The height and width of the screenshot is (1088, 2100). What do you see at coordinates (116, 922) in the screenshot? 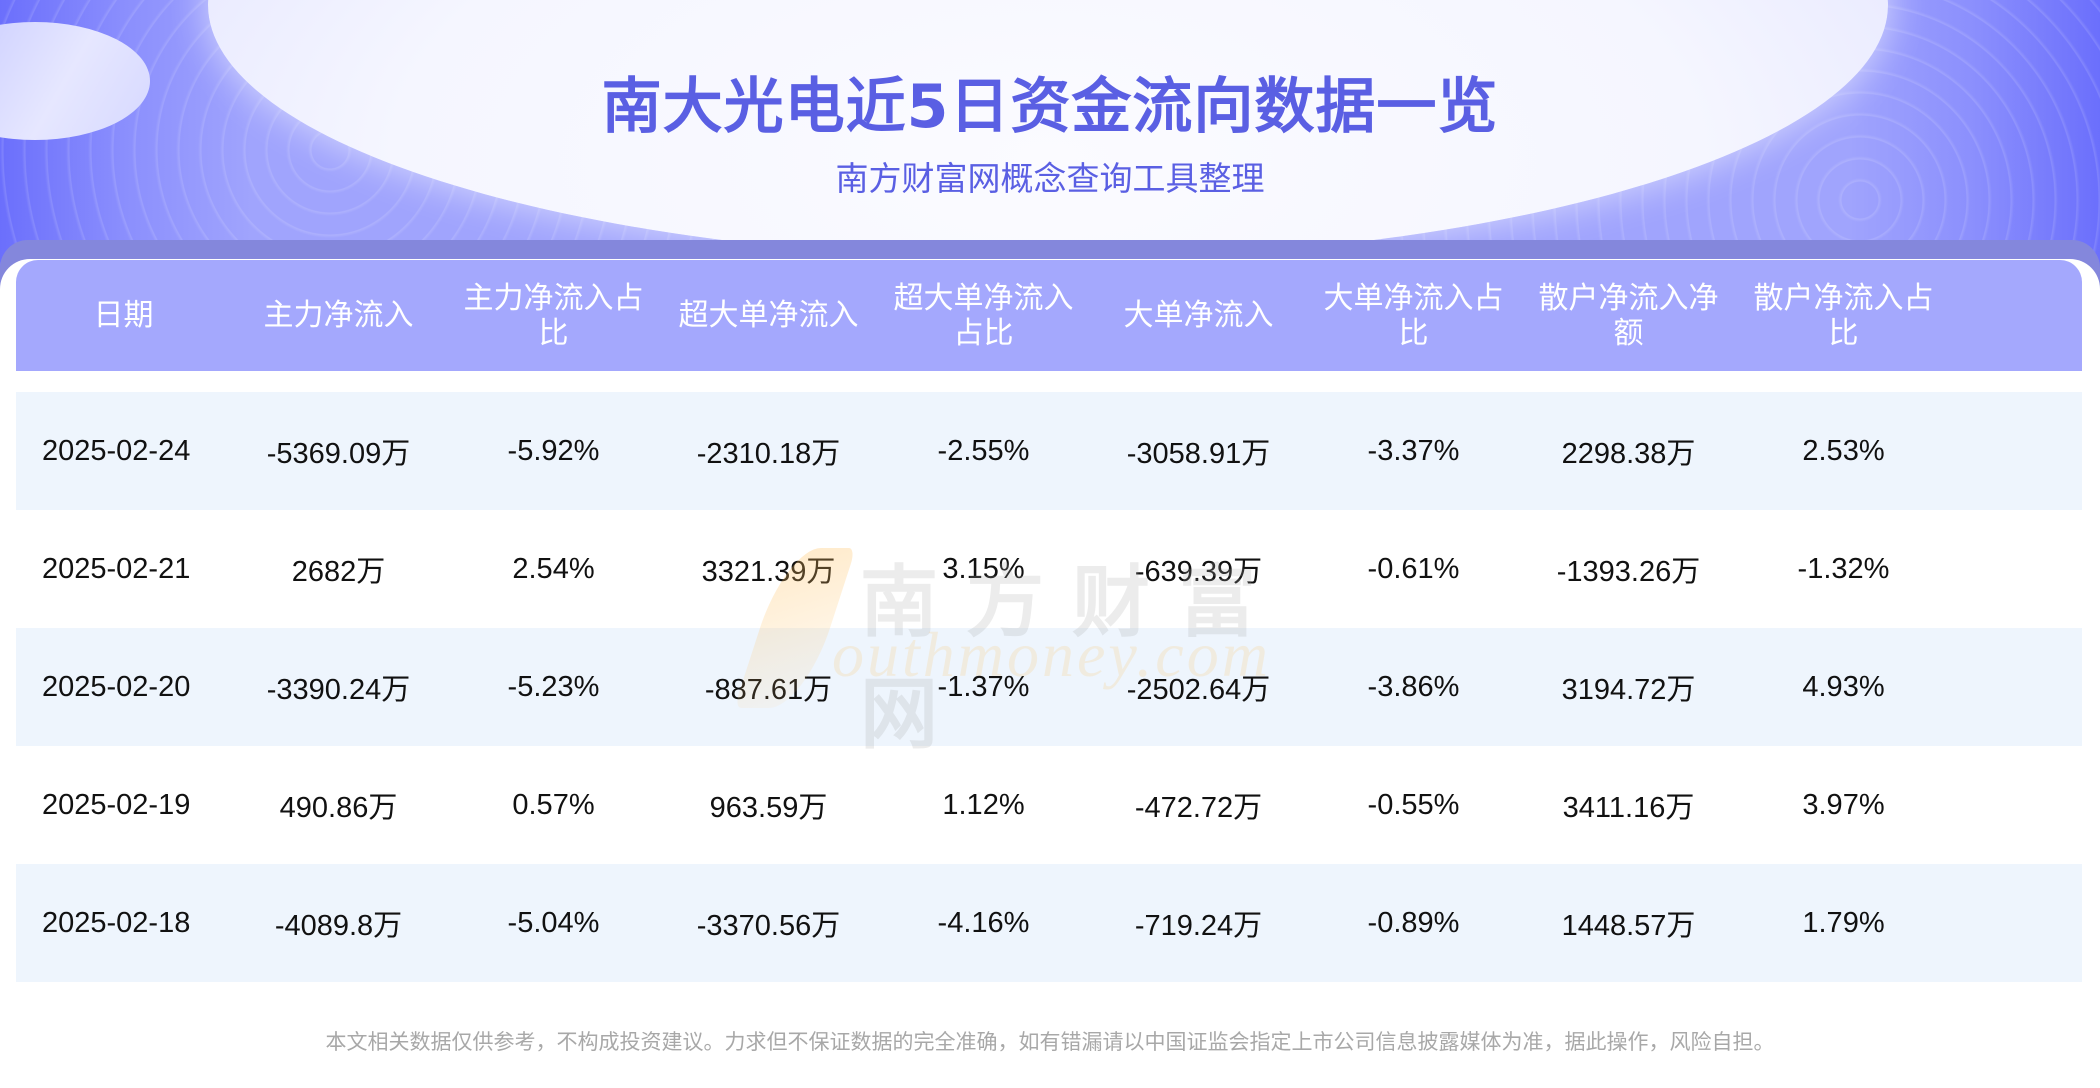
I see `cell-date: 2025-02-18` at bounding box center [116, 922].